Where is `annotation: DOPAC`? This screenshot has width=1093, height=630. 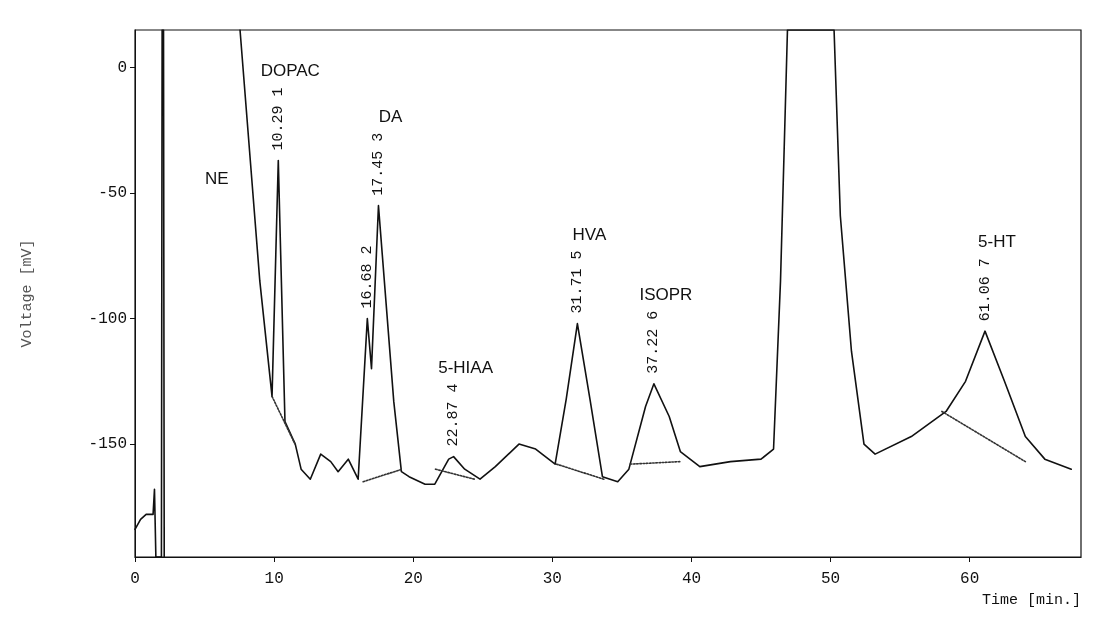 annotation: DOPAC is located at coordinates (290, 71).